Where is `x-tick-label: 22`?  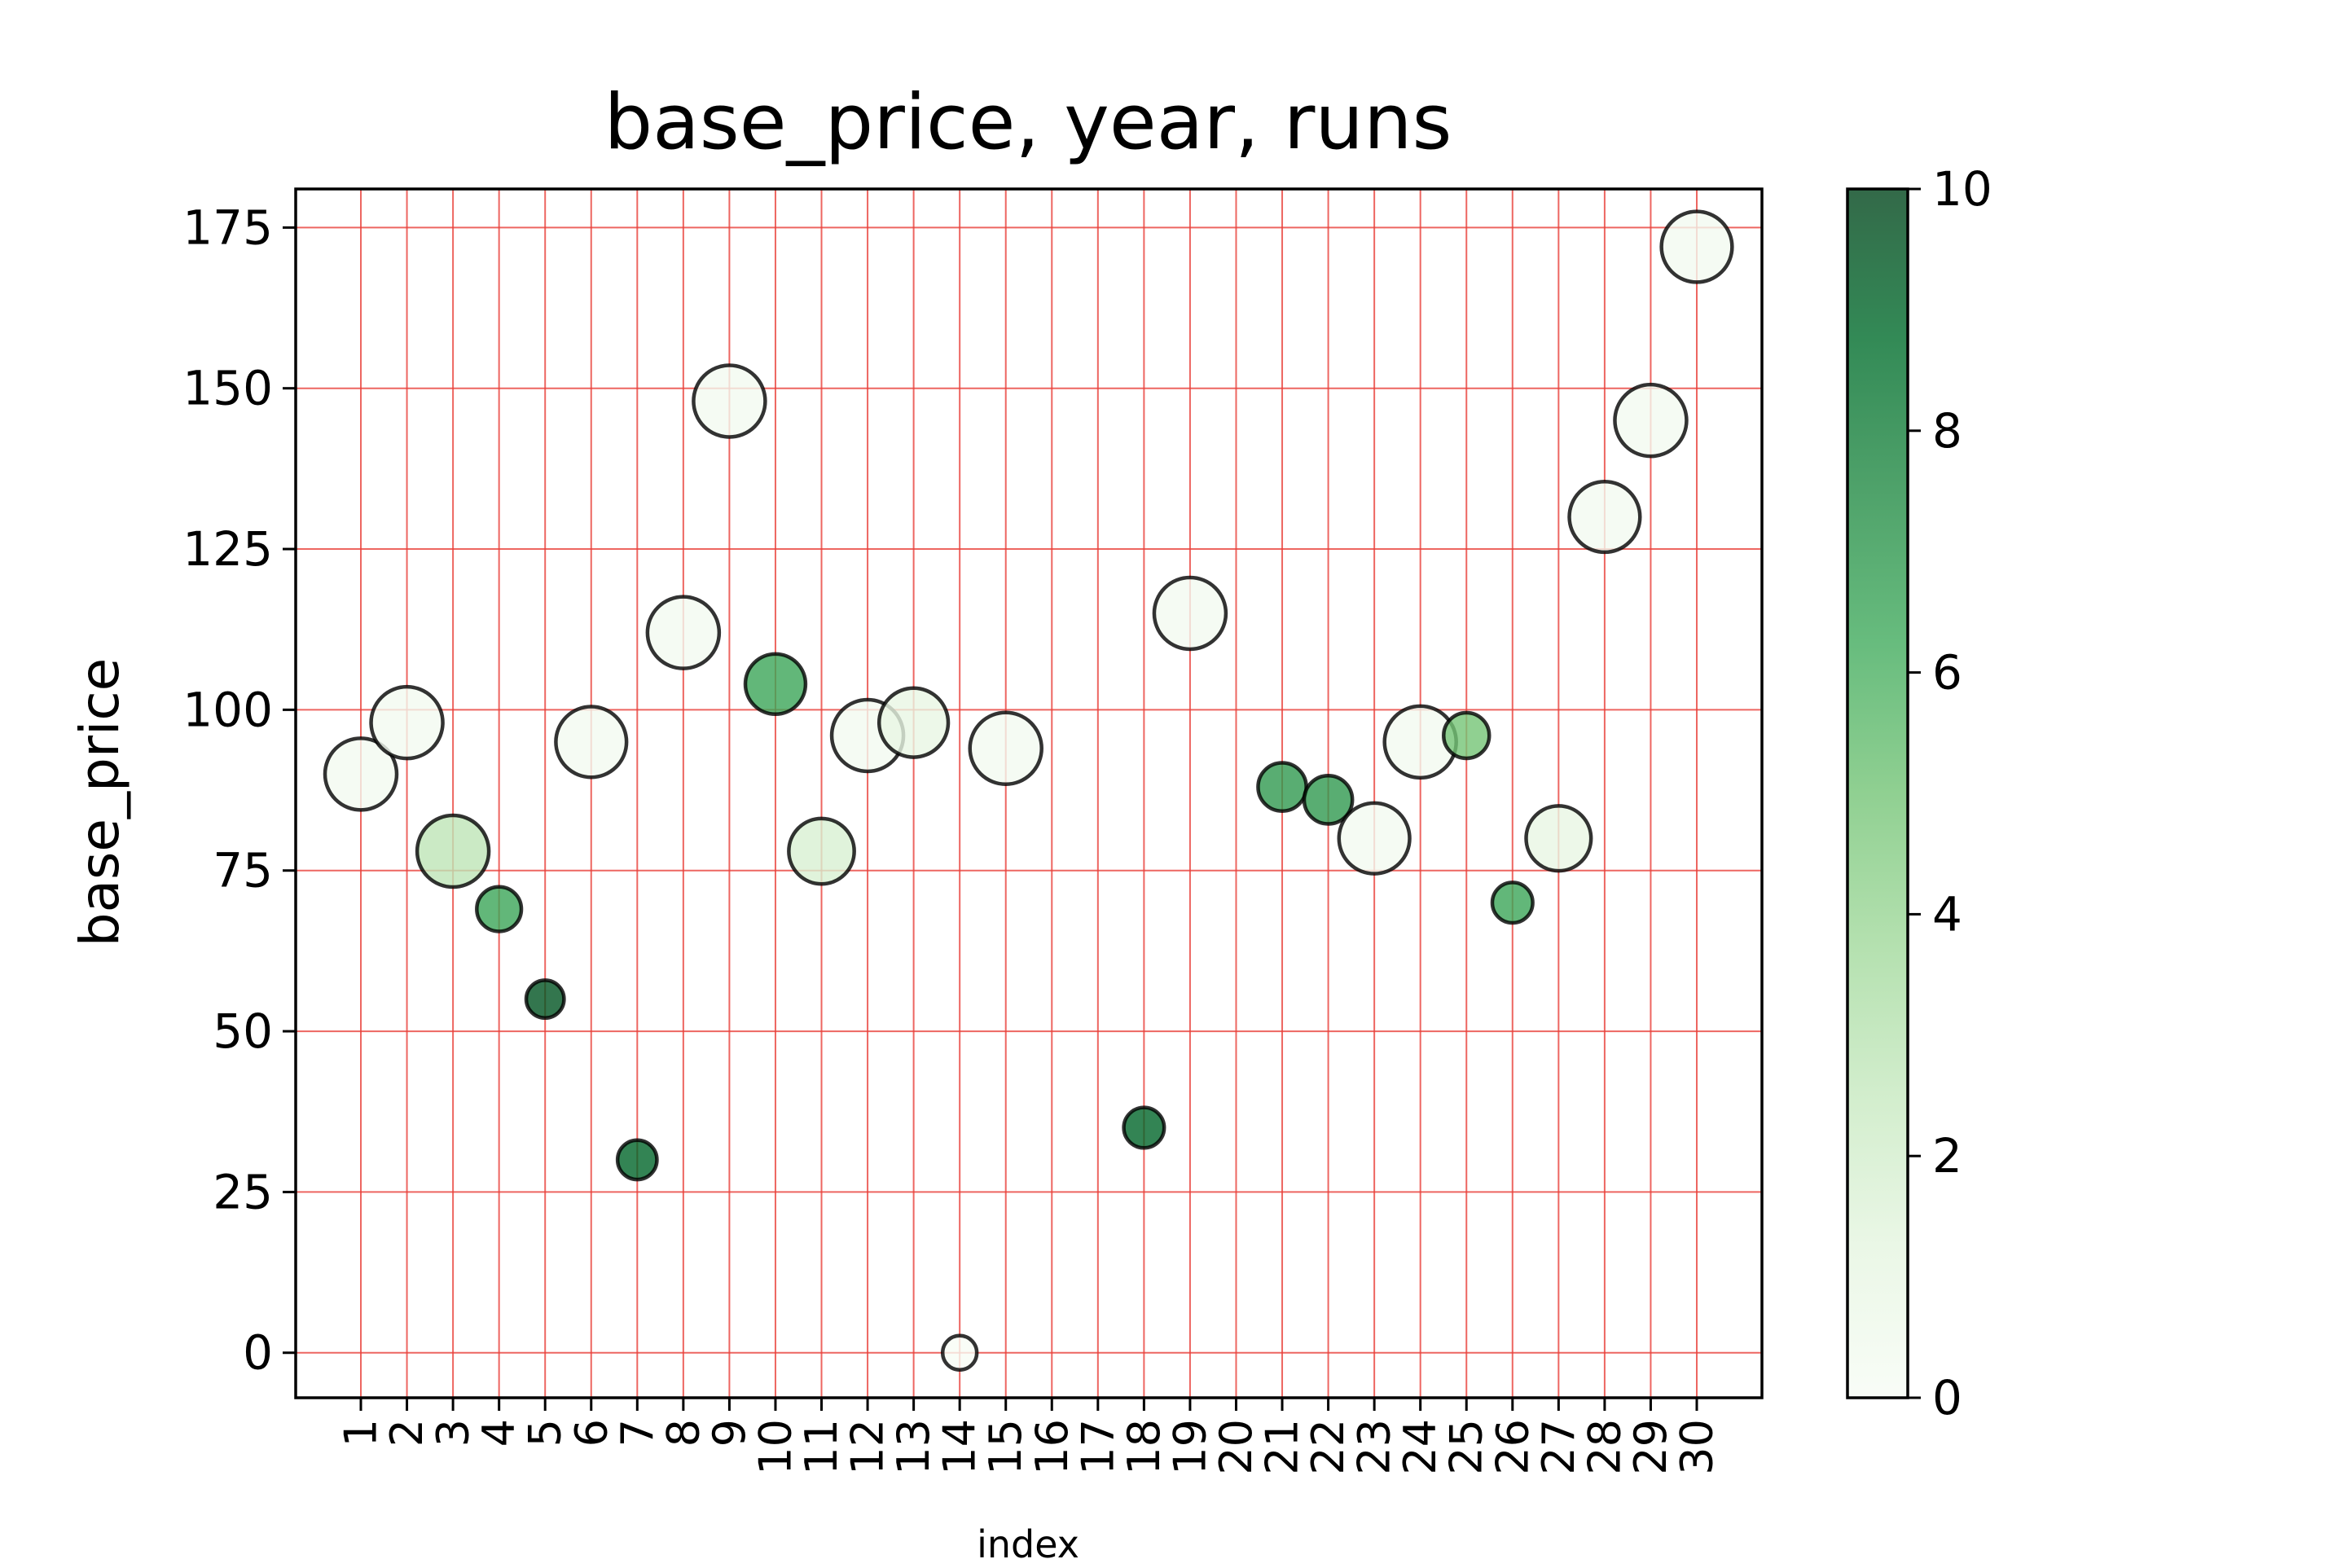 x-tick-label: 22 is located at coordinates (1328, 1447).